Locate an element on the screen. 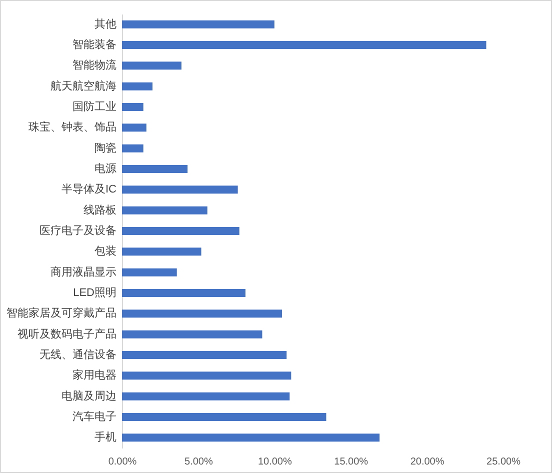 This screenshot has width=554, height=475. y-tick-label: LED照明 is located at coordinates (94, 293).